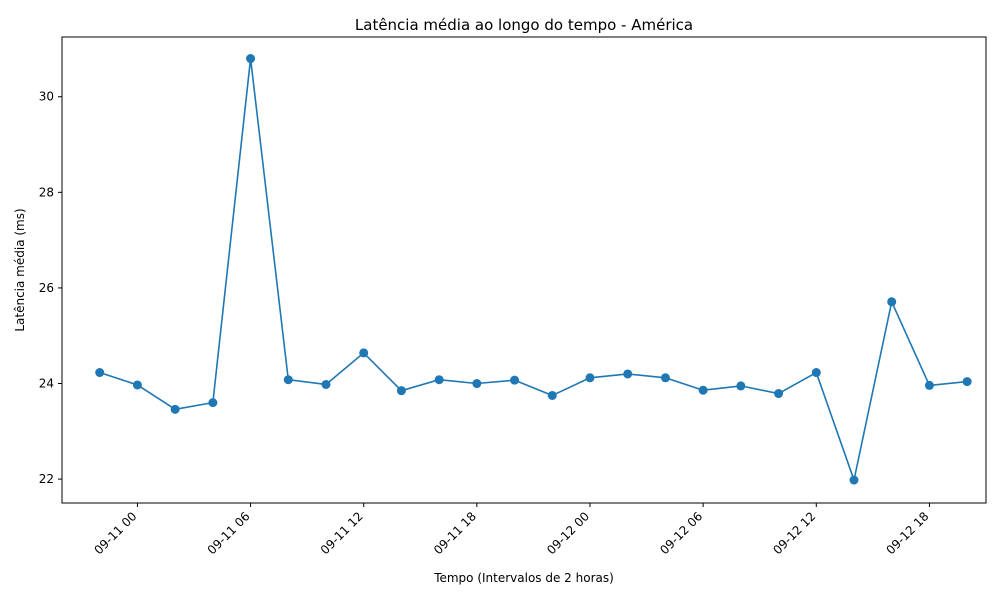  Describe the element at coordinates (46, 288) in the screenshot. I see `y-tick-label: 26` at that location.